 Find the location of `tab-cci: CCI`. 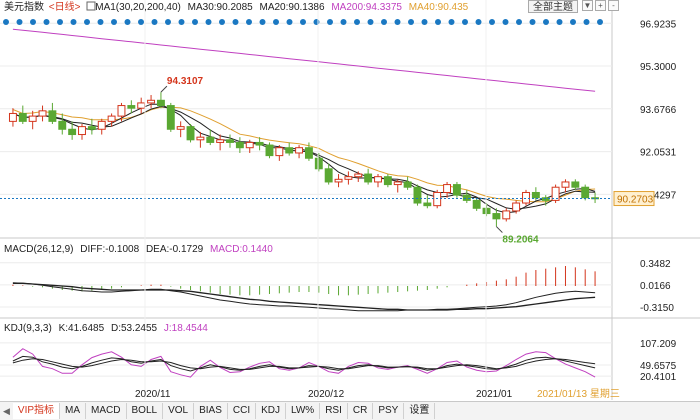

tab-cci: CCI is located at coordinates (242, 411).